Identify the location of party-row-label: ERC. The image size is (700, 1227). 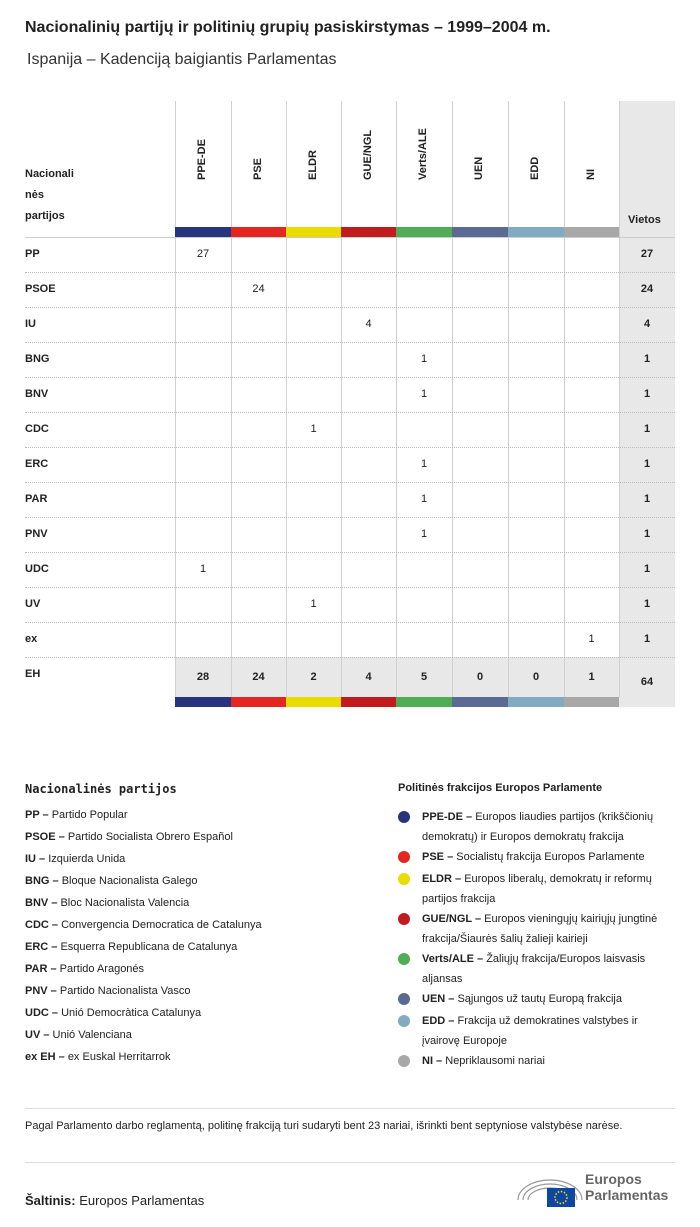
(37, 464).